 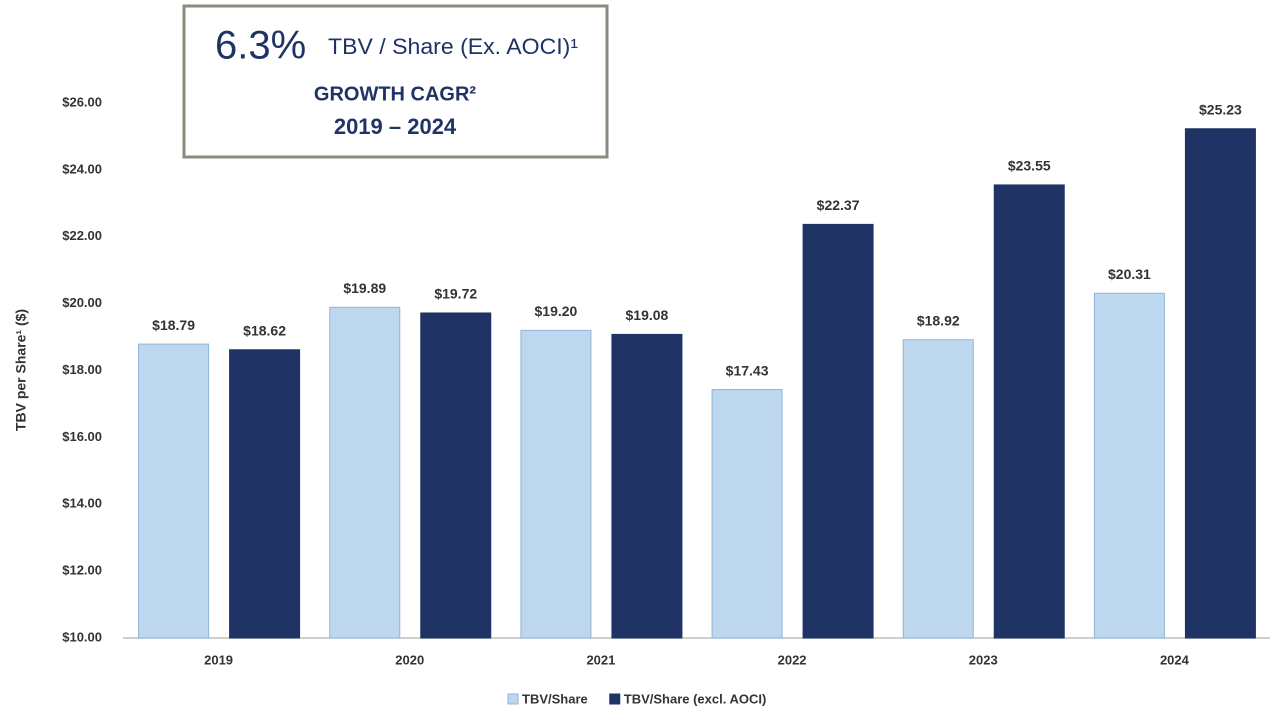 What do you see at coordinates (747, 370) in the screenshot?
I see `value-label: $17.43` at bounding box center [747, 370].